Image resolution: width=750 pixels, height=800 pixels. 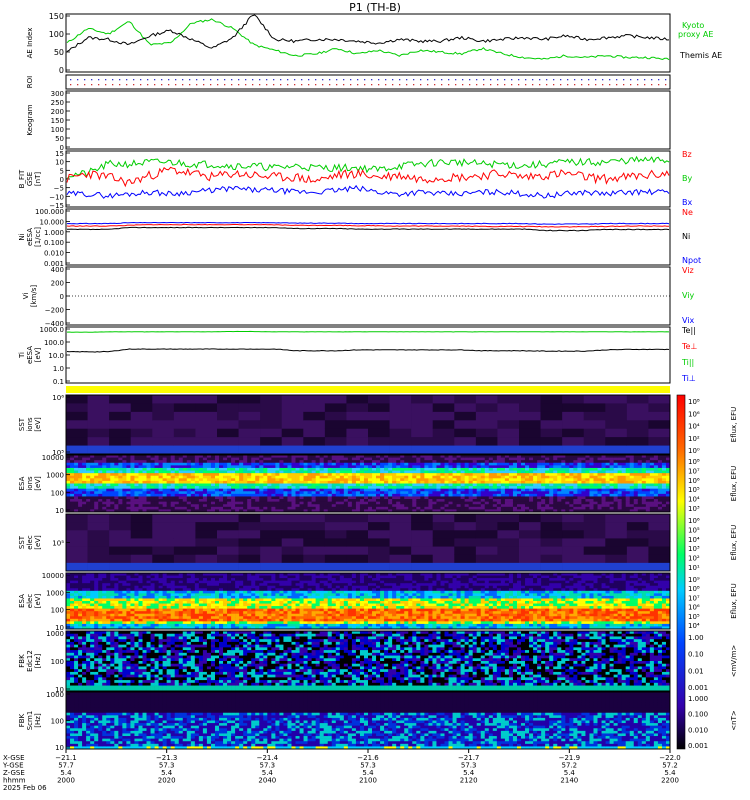 I want to click on bfit-panel-ytick-label: 15, so click(x=59, y=154).